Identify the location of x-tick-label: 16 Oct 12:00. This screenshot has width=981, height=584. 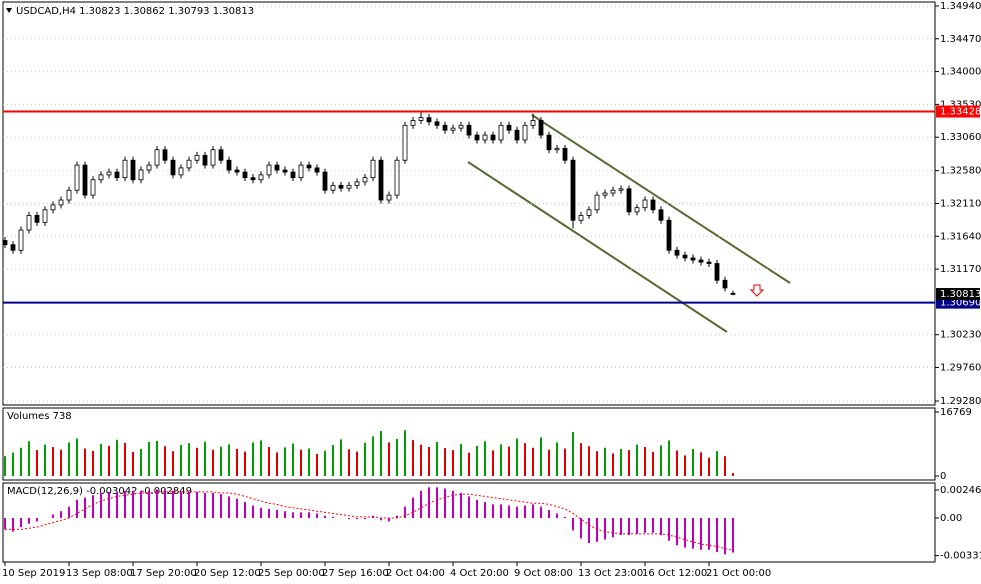
(674, 573).